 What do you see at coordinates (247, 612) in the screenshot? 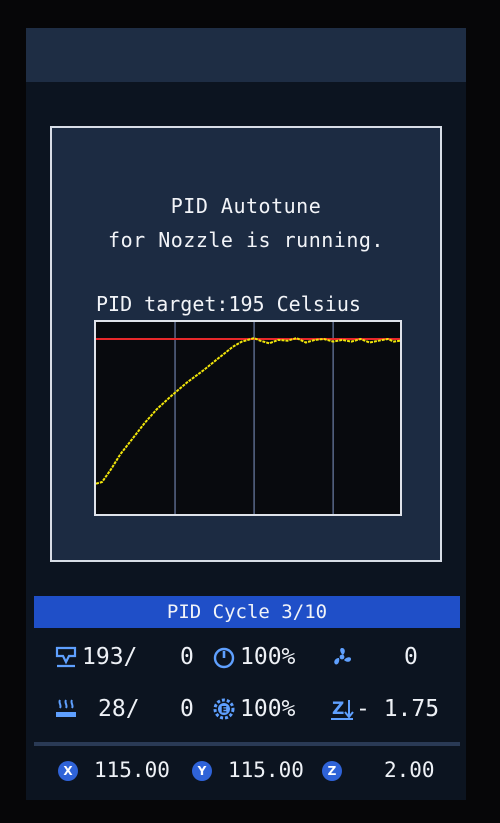
I see `pid-cycle-bar: PID Cycle 3/10` at bounding box center [247, 612].